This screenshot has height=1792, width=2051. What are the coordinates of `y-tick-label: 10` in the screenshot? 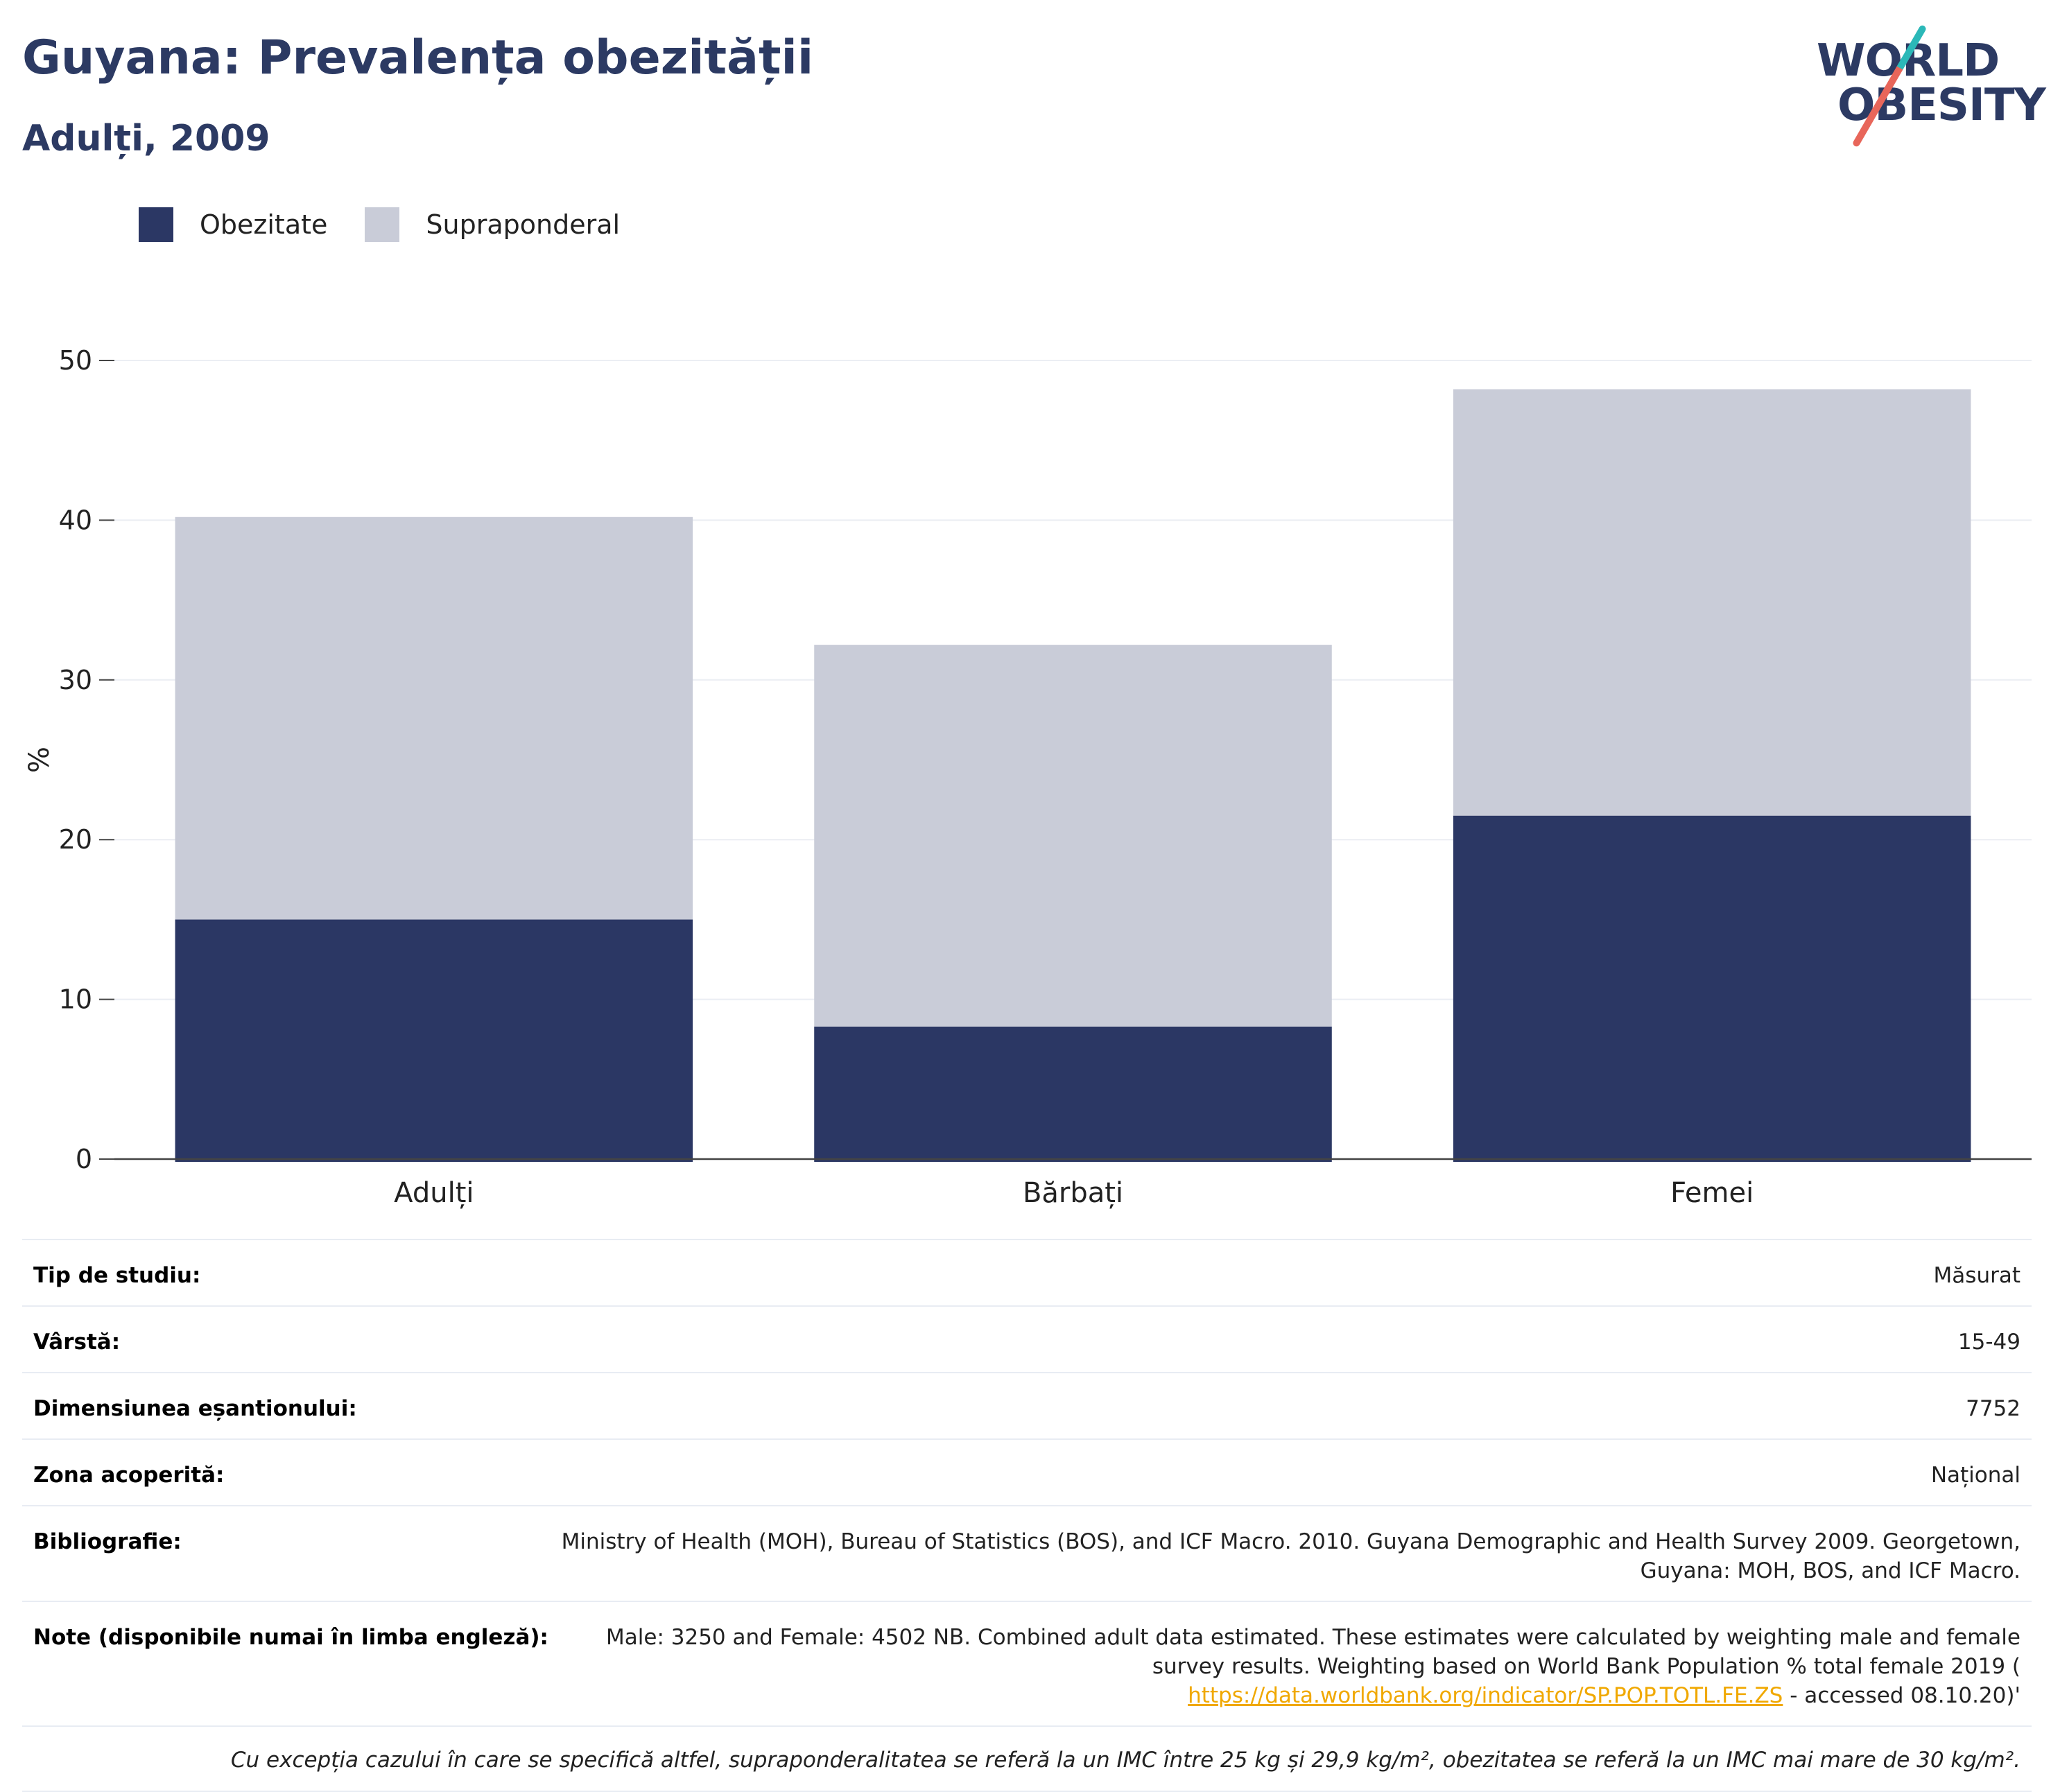 It's located at (75, 999).